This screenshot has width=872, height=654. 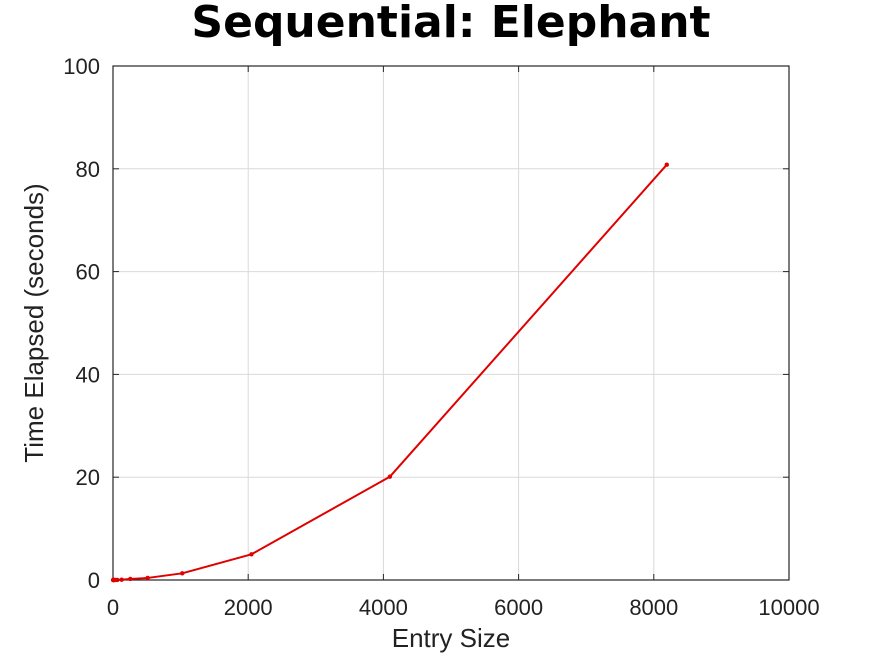 I want to click on y-tick-label: 20, so click(x=88, y=477).